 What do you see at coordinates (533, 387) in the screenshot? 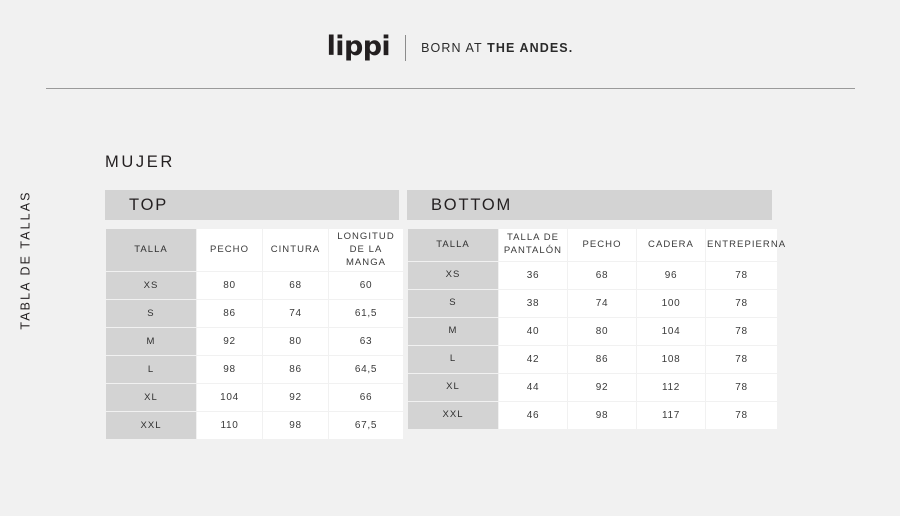
I see `cell-measurement: 44` at bounding box center [533, 387].